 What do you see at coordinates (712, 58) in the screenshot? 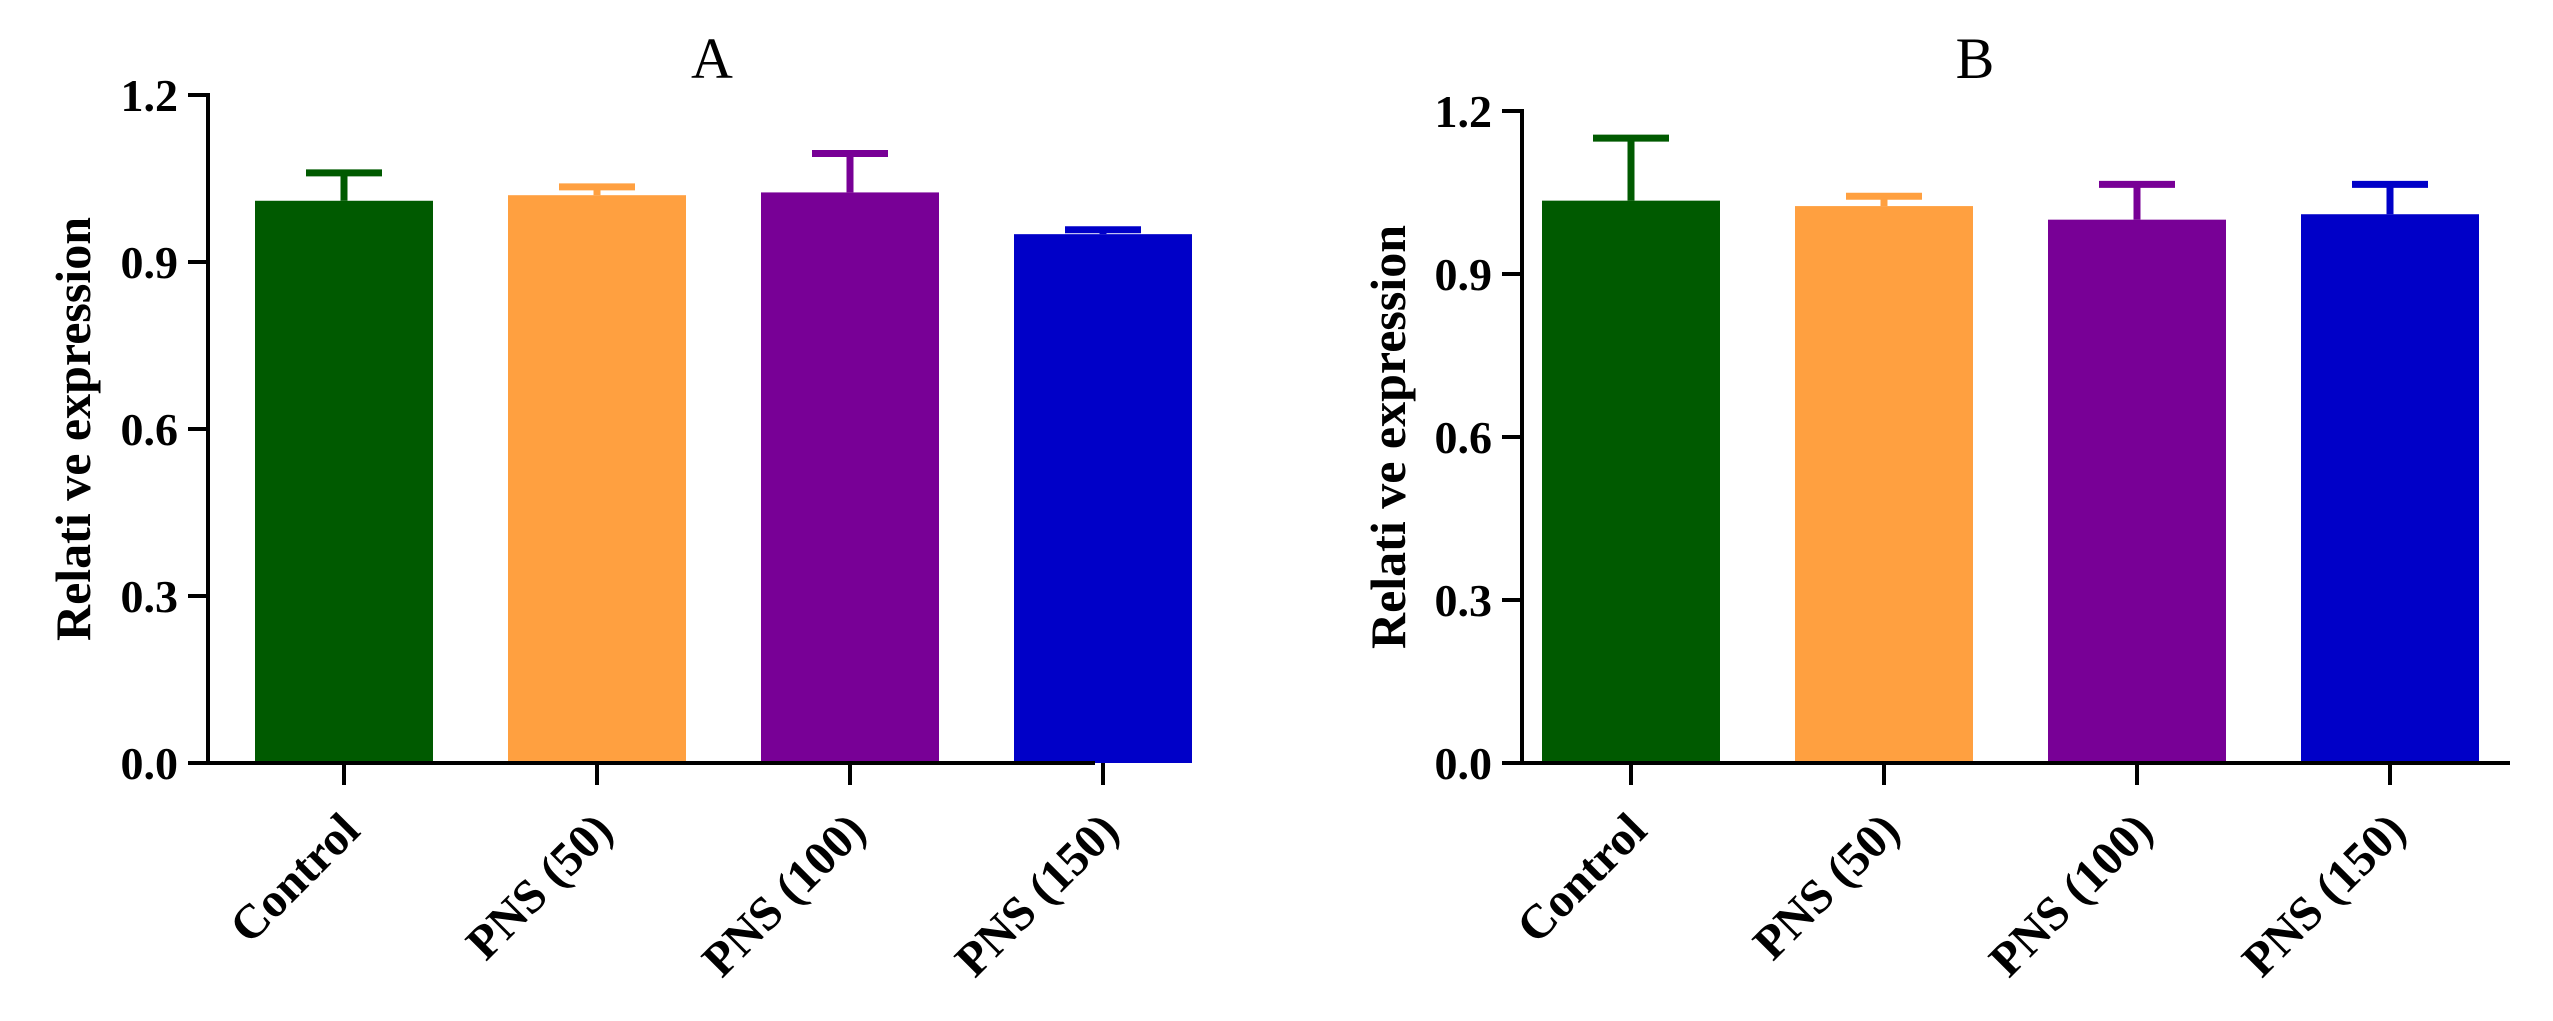
I see `chart-title-a: A` at bounding box center [712, 58].